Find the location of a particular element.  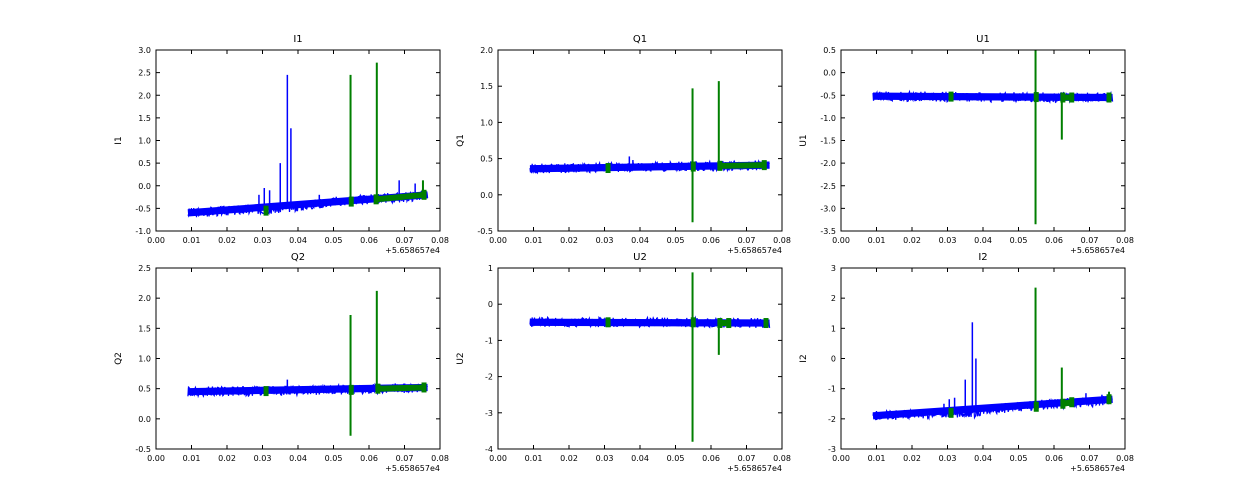

y-tick-label: -1.5 is located at coordinates (828, 141).